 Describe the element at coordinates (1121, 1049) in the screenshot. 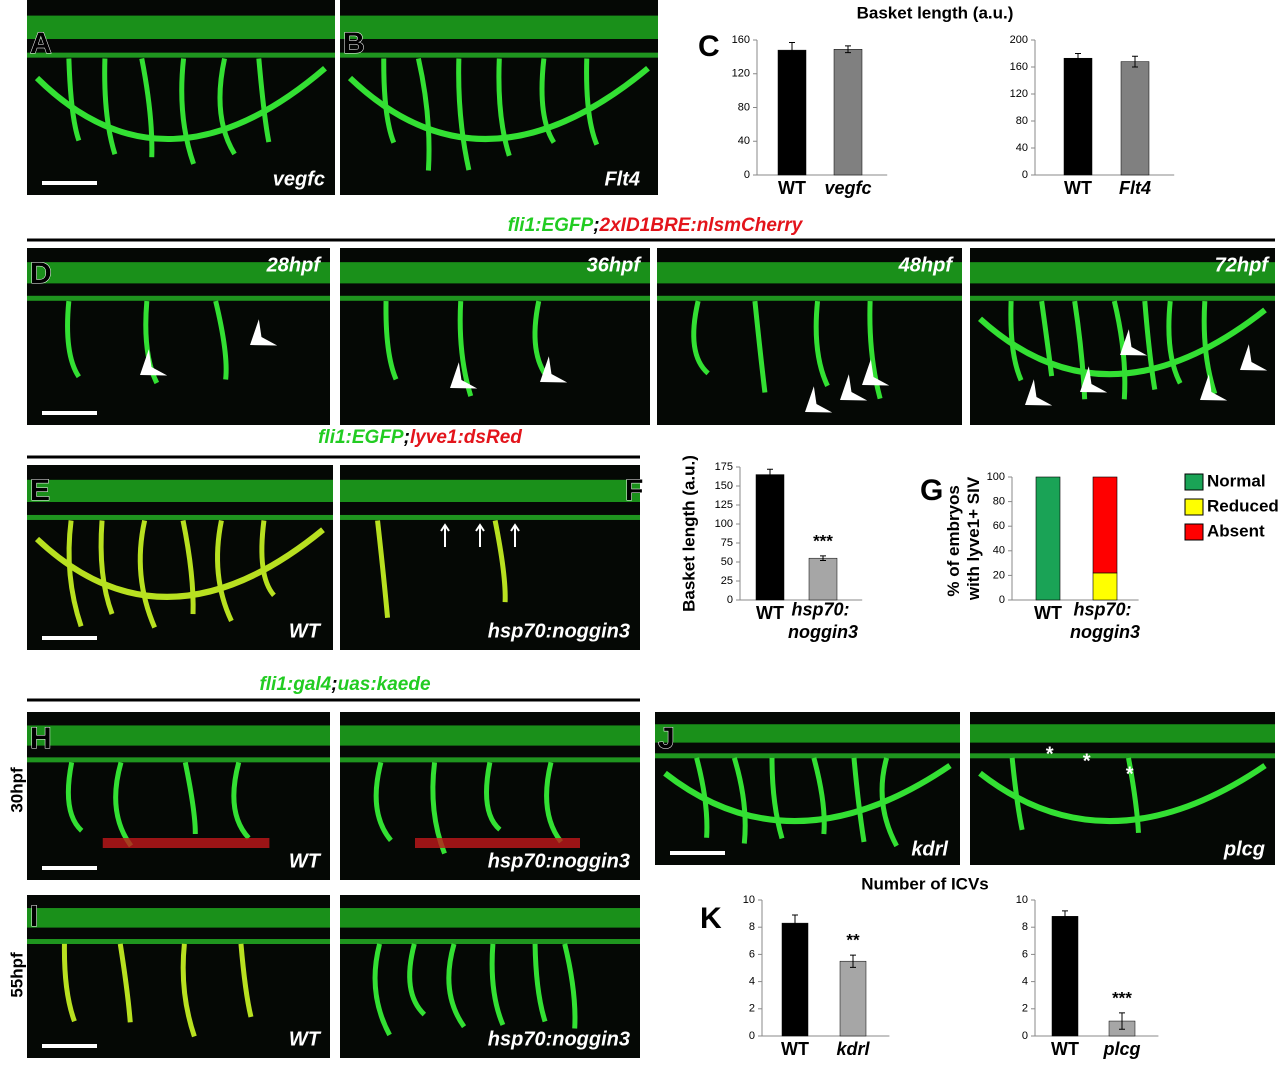

I see `x-tick-label: plcg` at that location.